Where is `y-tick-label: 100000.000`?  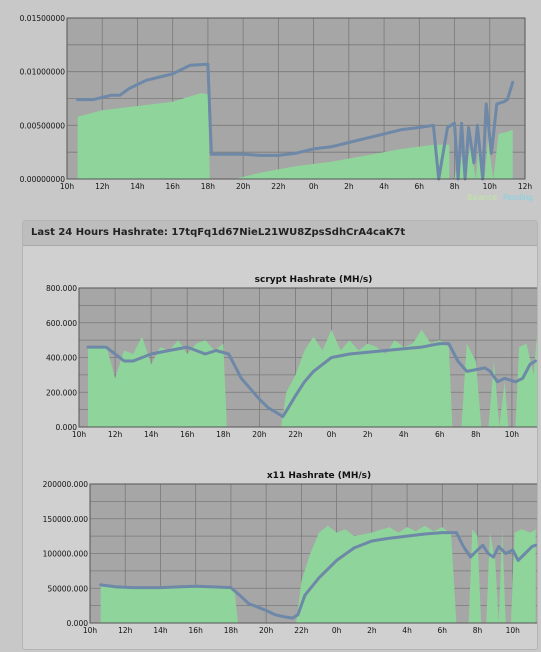
y-tick-label: 100000.000 is located at coordinates (66, 554).